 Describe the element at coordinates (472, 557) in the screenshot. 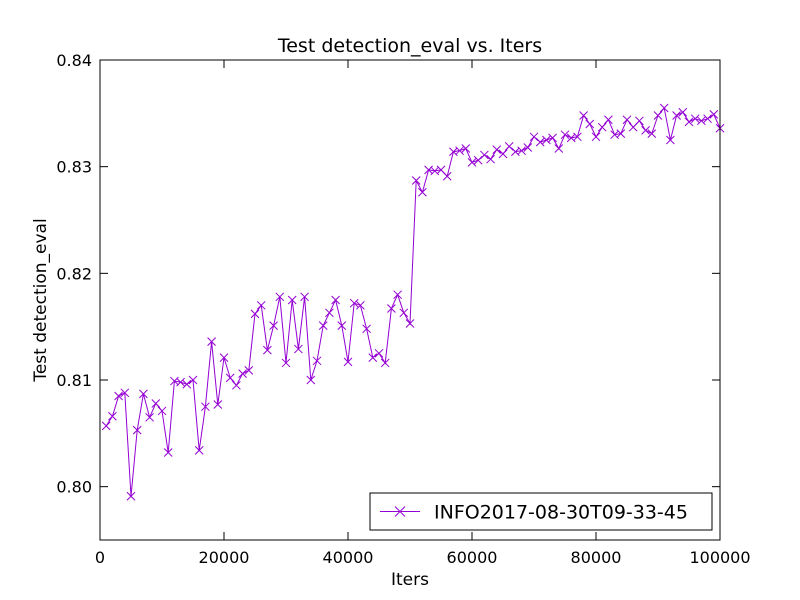

I see `x-tick-label: 60000` at that location.